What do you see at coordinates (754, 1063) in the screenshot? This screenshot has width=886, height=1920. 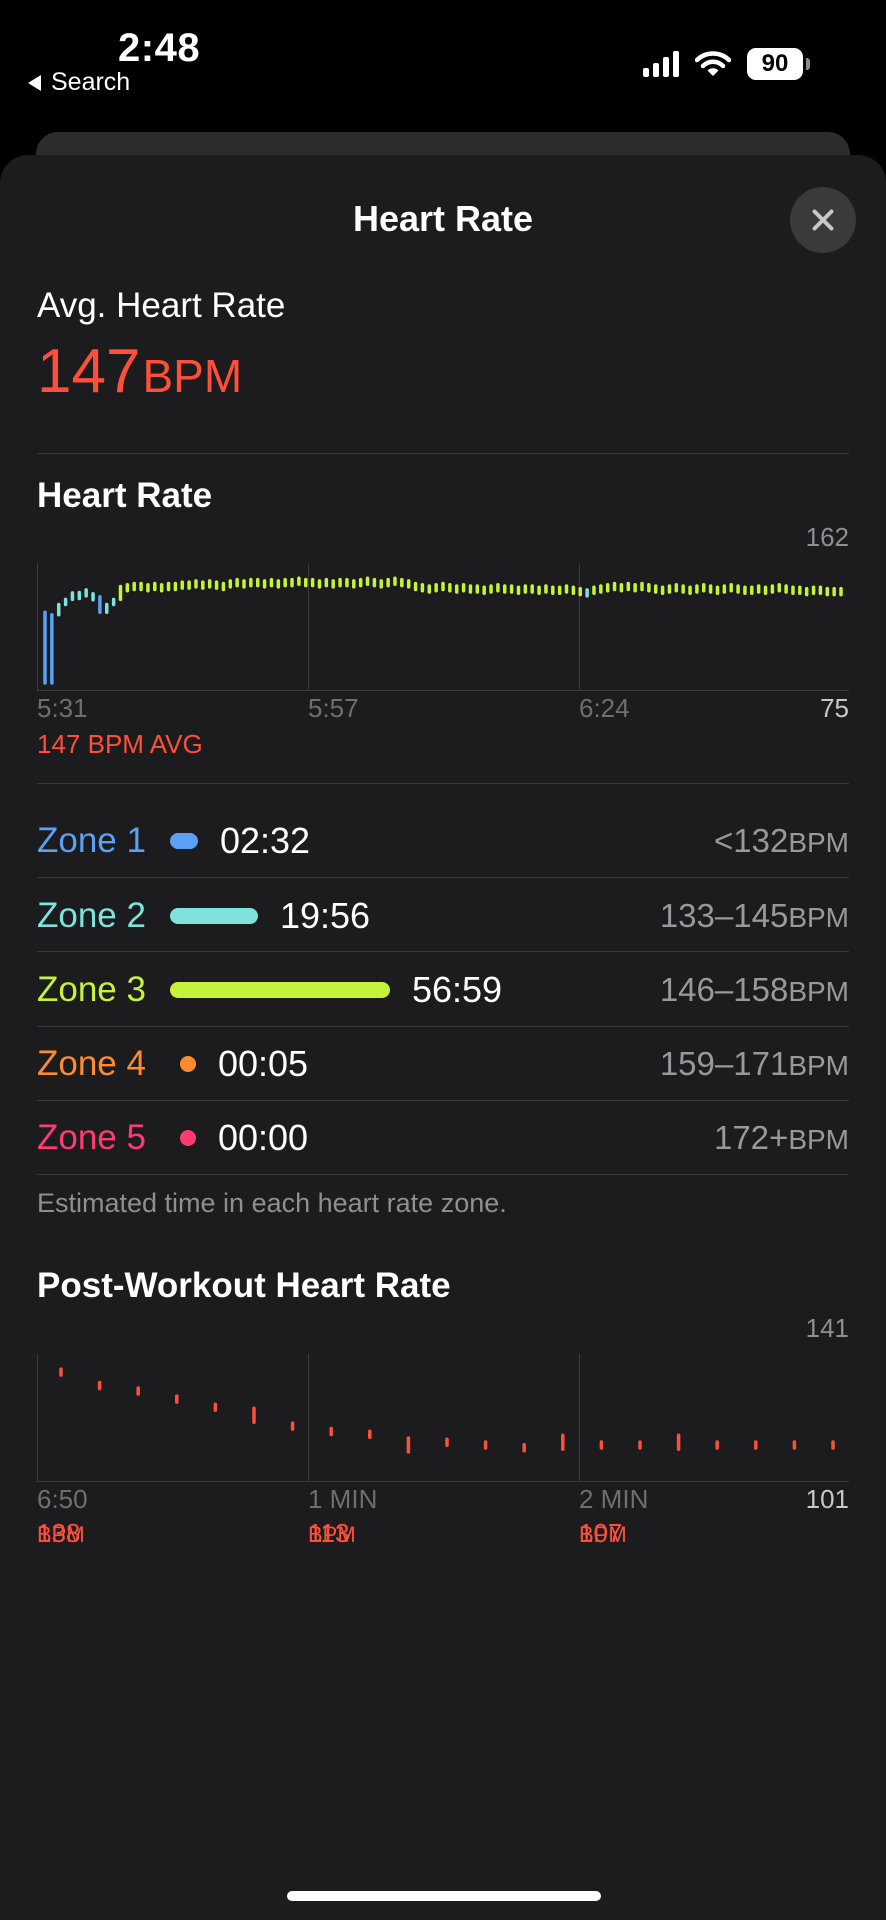 I see `zone-range: 159–171BPM` at bounding box center [754, 1063].